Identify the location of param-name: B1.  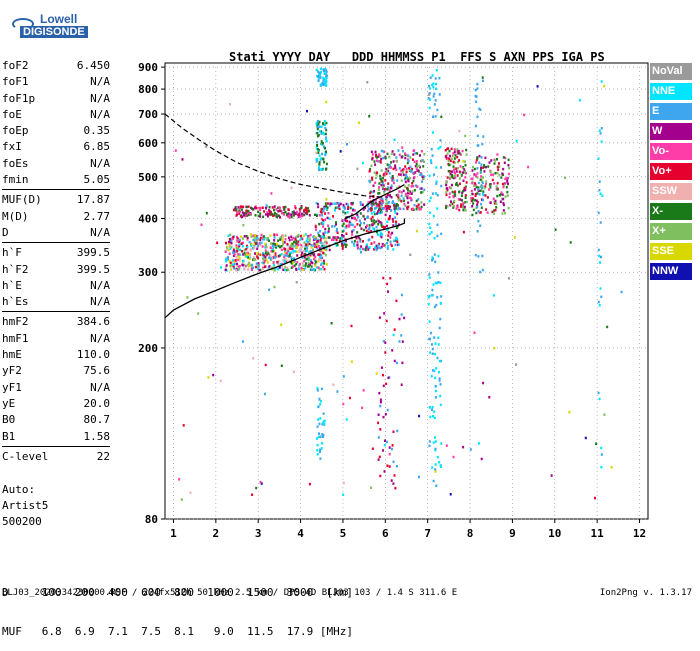
(9, 436).